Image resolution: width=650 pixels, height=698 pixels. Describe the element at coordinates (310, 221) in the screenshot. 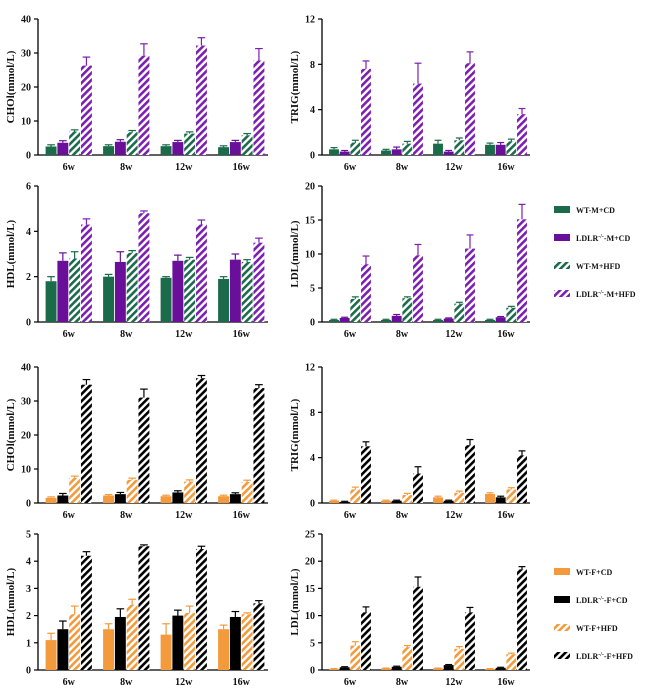

I see `y-tick-label: 15` at that location.